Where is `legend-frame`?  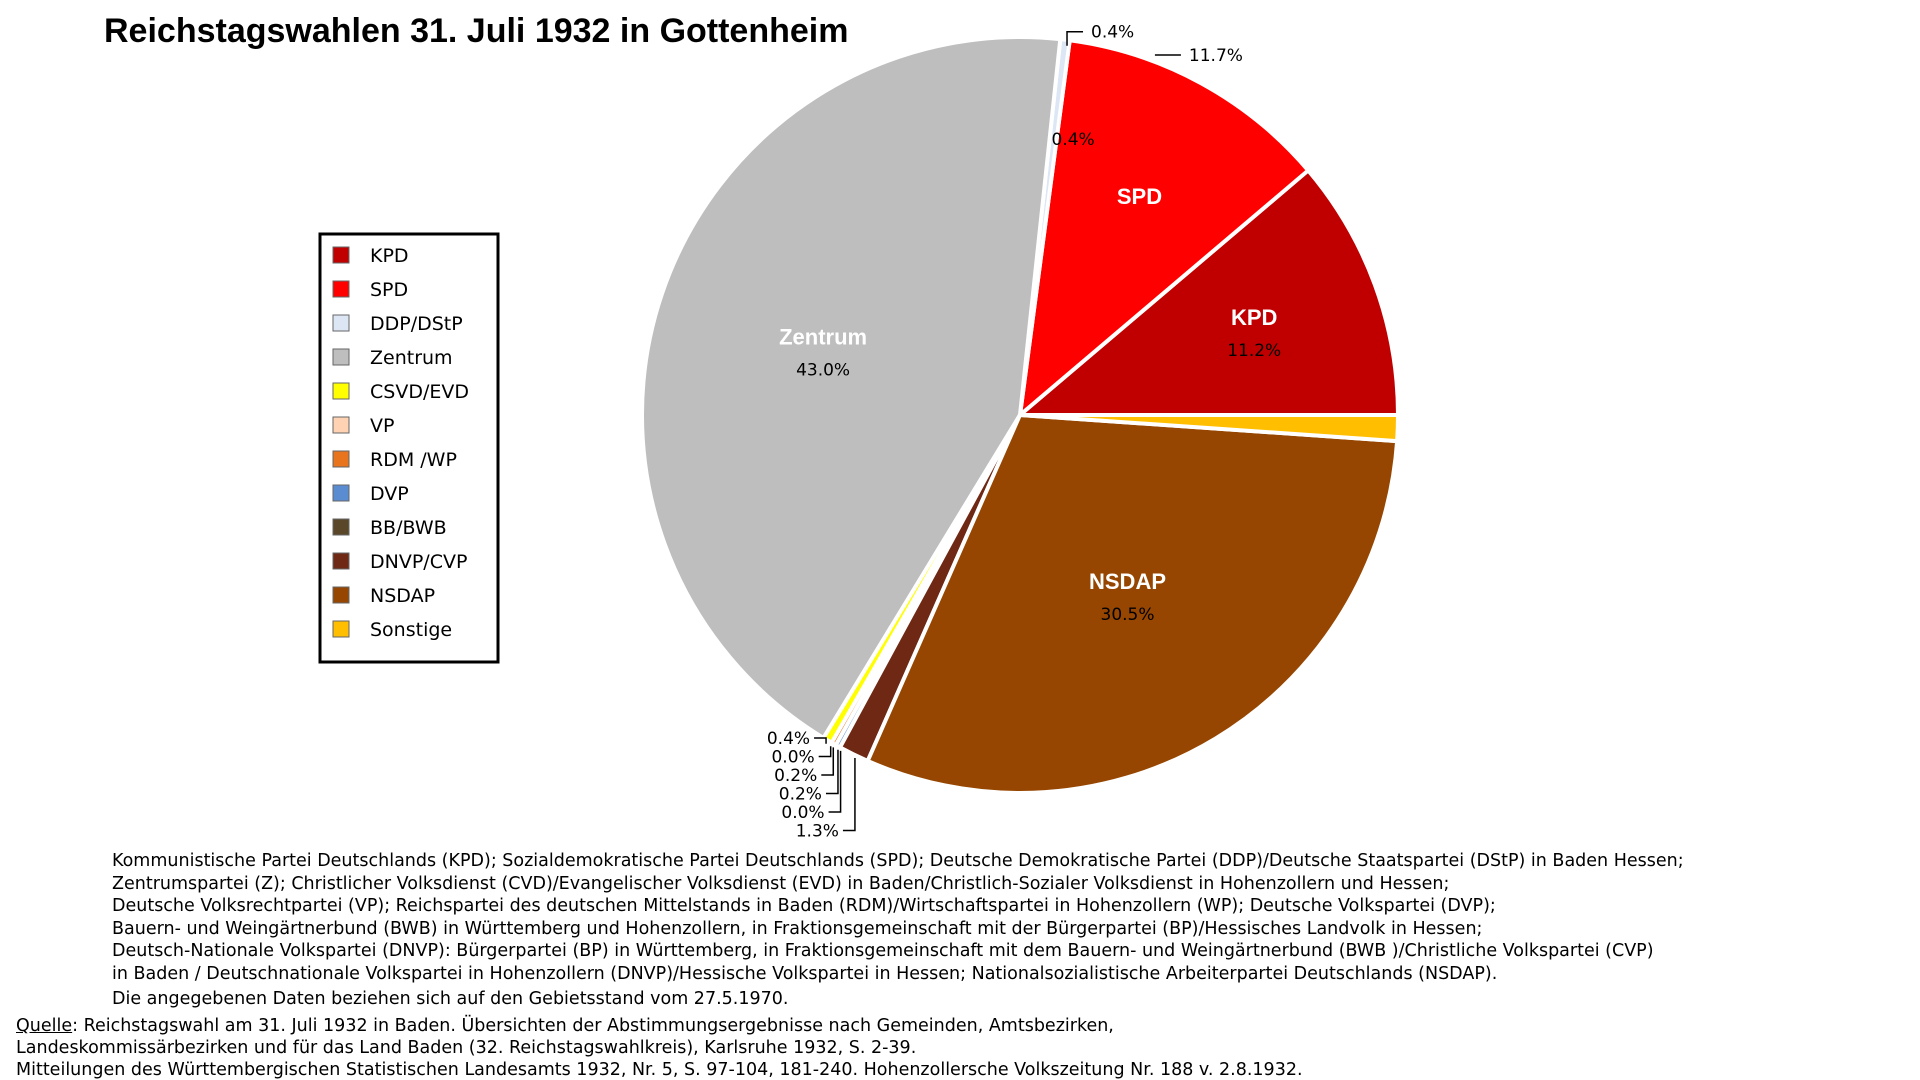
legend-frame is located at coordinates (409, 448).